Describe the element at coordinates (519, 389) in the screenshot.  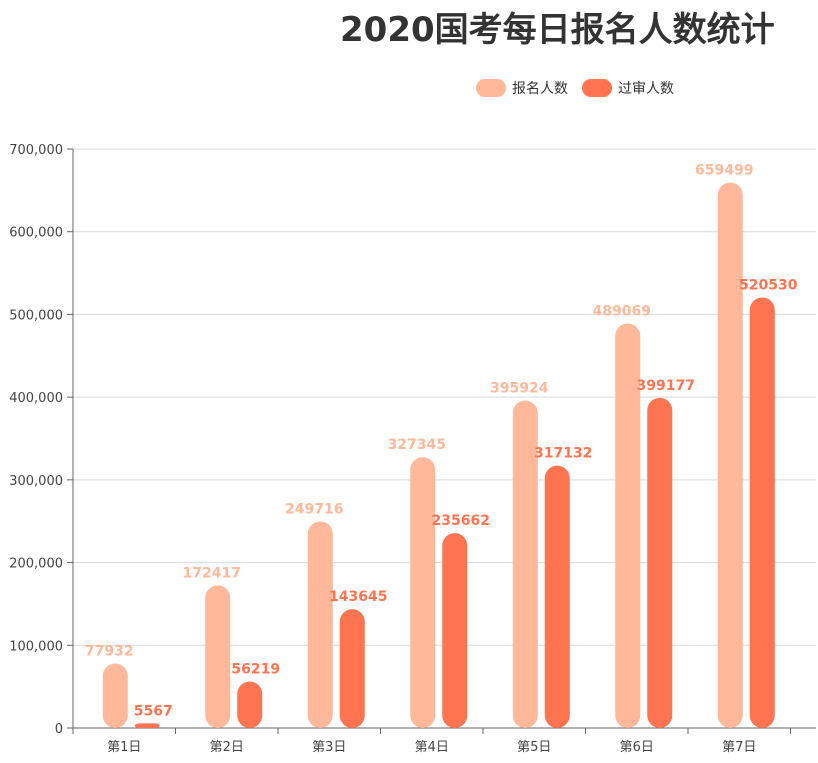
I see `data-label: 395924` at that location.